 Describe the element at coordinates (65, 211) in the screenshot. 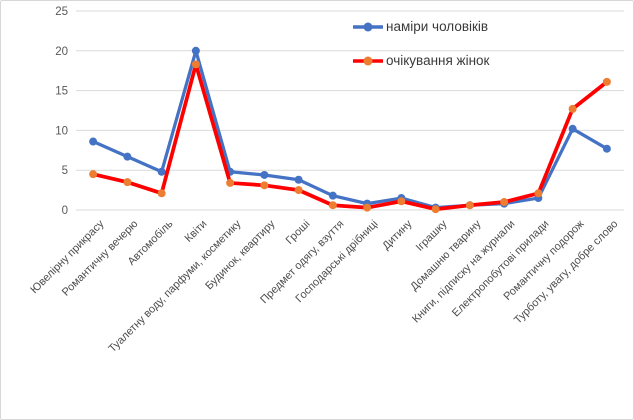

I see `y-axis-tick-label: 0` at that location.